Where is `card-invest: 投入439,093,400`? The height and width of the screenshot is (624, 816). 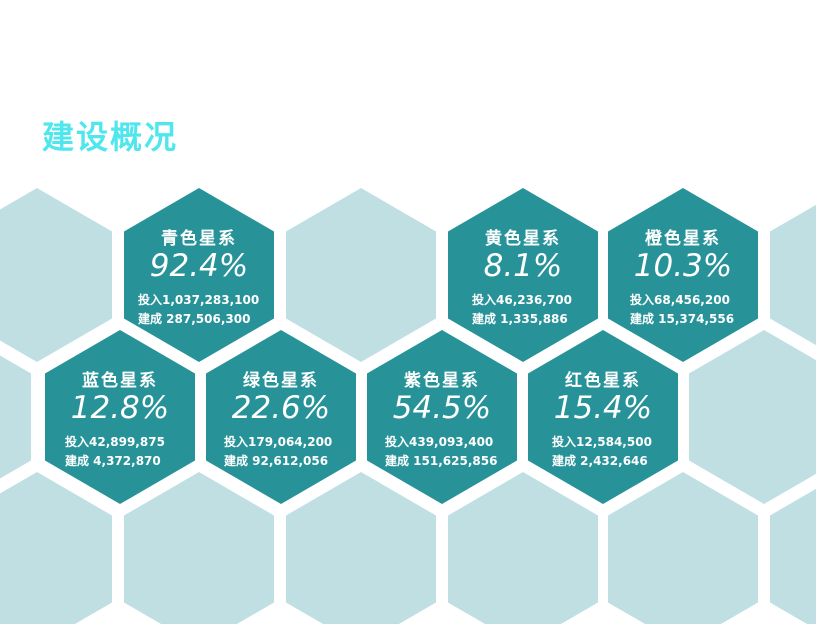
card-invest: 投入439,093,400 is located at coordinates (439, 442).